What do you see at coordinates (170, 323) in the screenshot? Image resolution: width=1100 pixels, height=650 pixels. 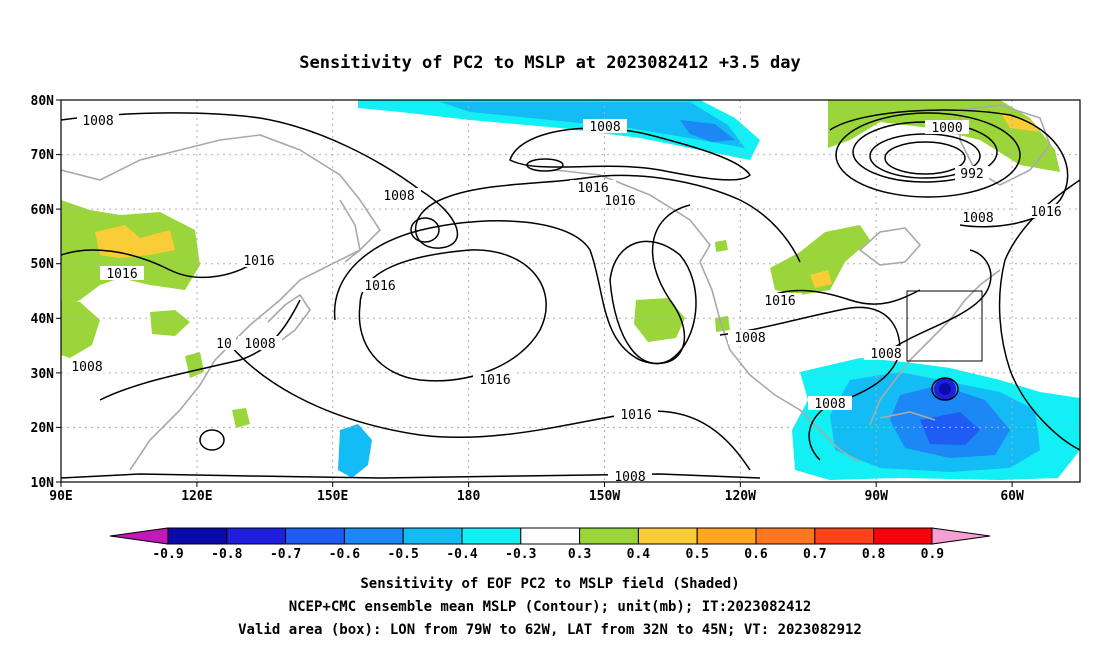 I see `positive-region-japan` at bounding box center [170, 323].